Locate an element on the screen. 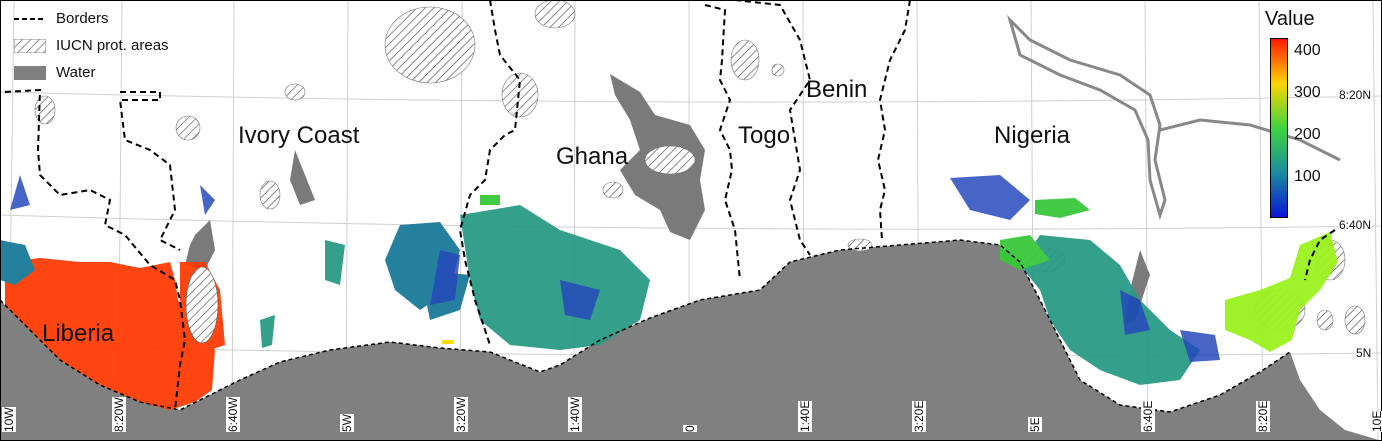  lon-label-10e: 10E is located at coordinates (1376, 421).